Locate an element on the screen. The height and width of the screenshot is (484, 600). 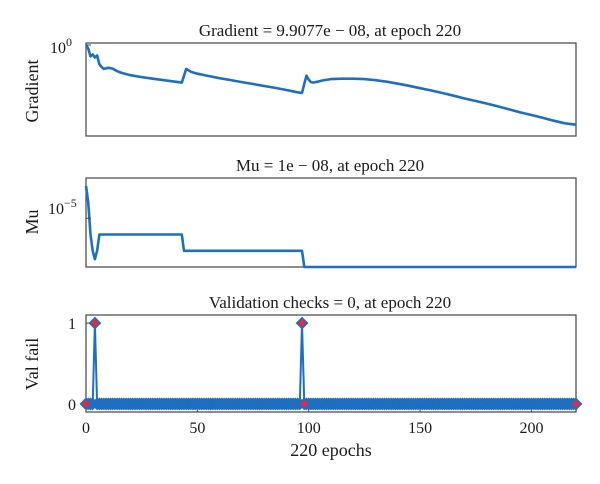
gradient-ytick-label: 100 is located at coordinates (61, 46).